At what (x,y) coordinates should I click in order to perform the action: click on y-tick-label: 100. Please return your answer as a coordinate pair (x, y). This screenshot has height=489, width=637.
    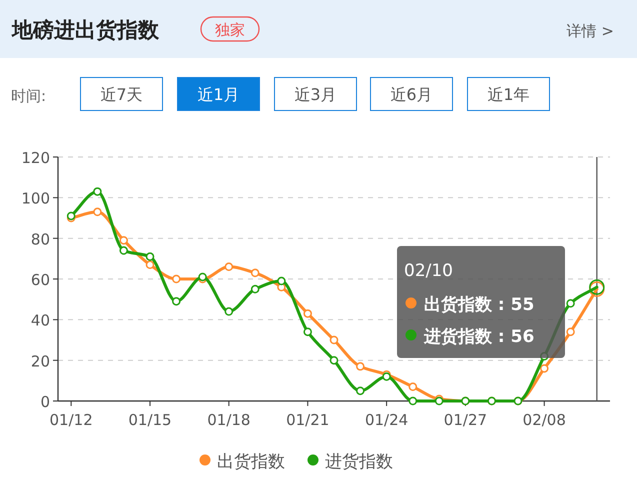
    Looking at the image, I should click on (35, 199).